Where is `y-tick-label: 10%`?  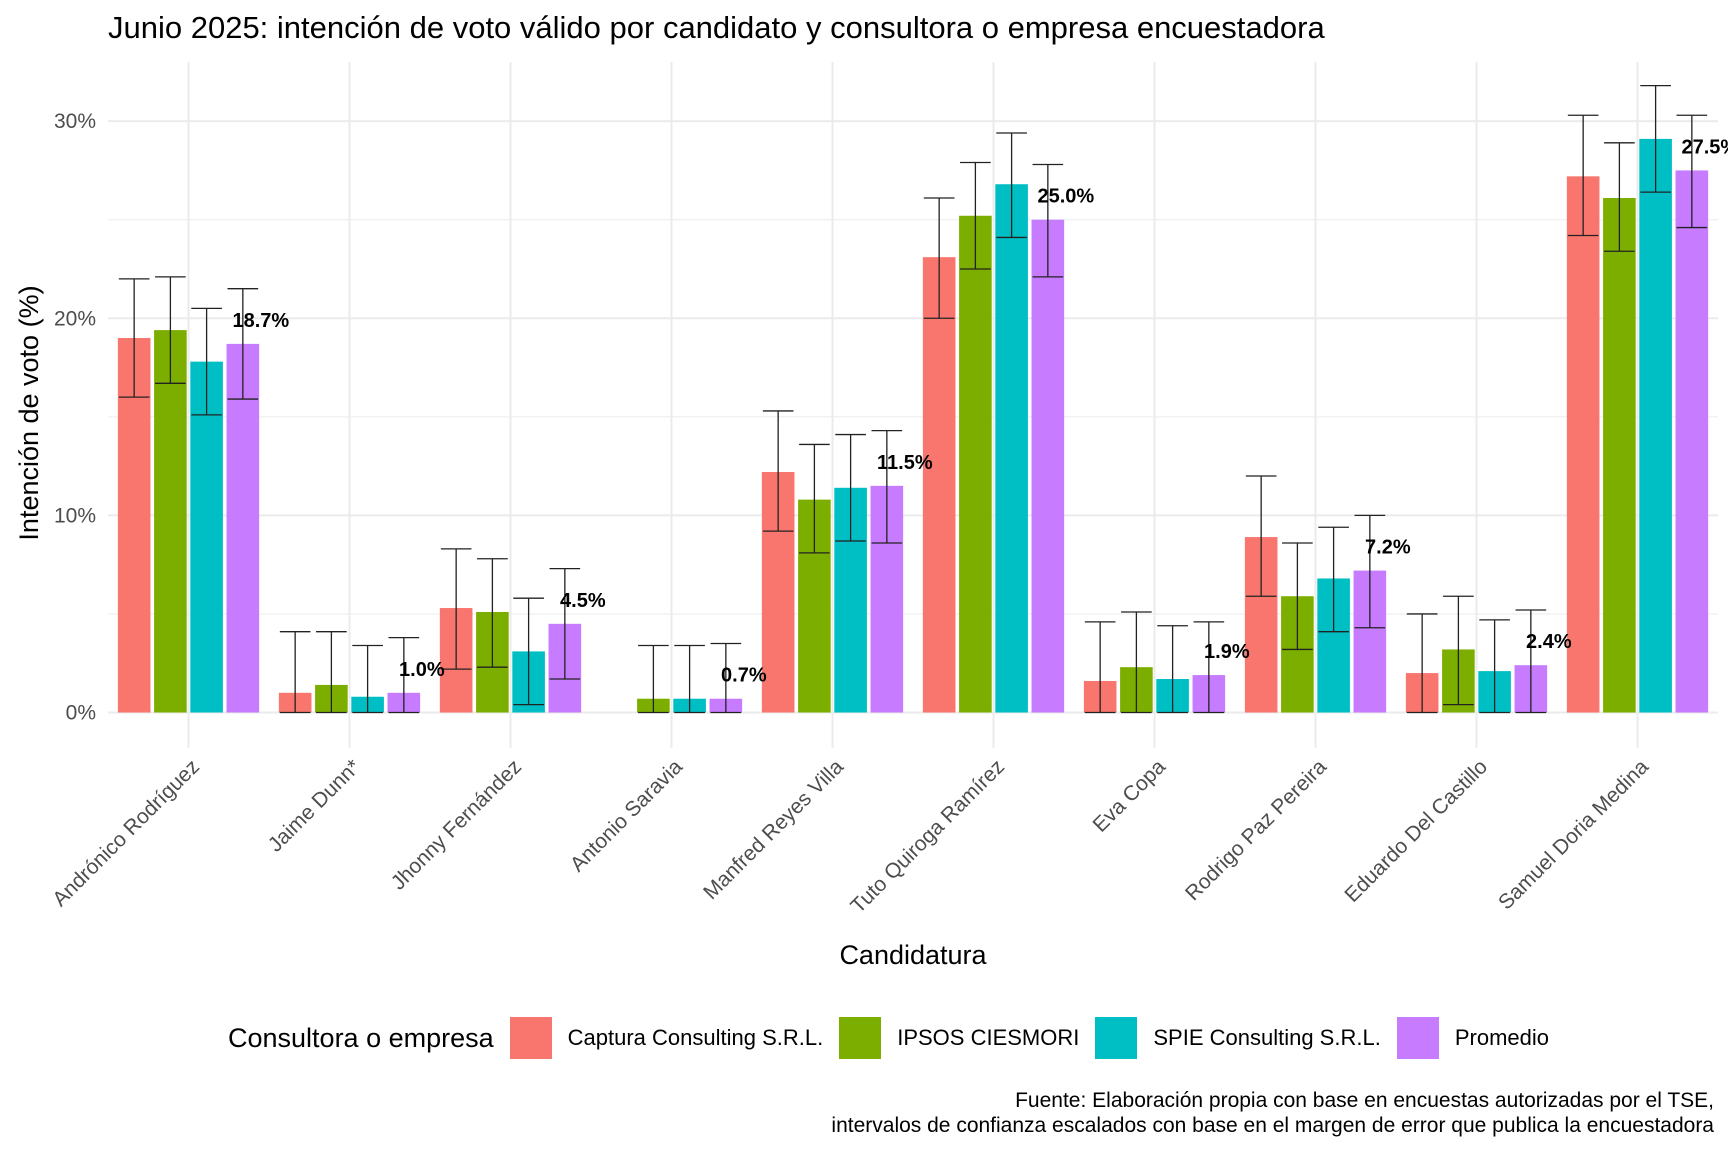
y-tick-label: 10% is located at coordinates (75, 515).